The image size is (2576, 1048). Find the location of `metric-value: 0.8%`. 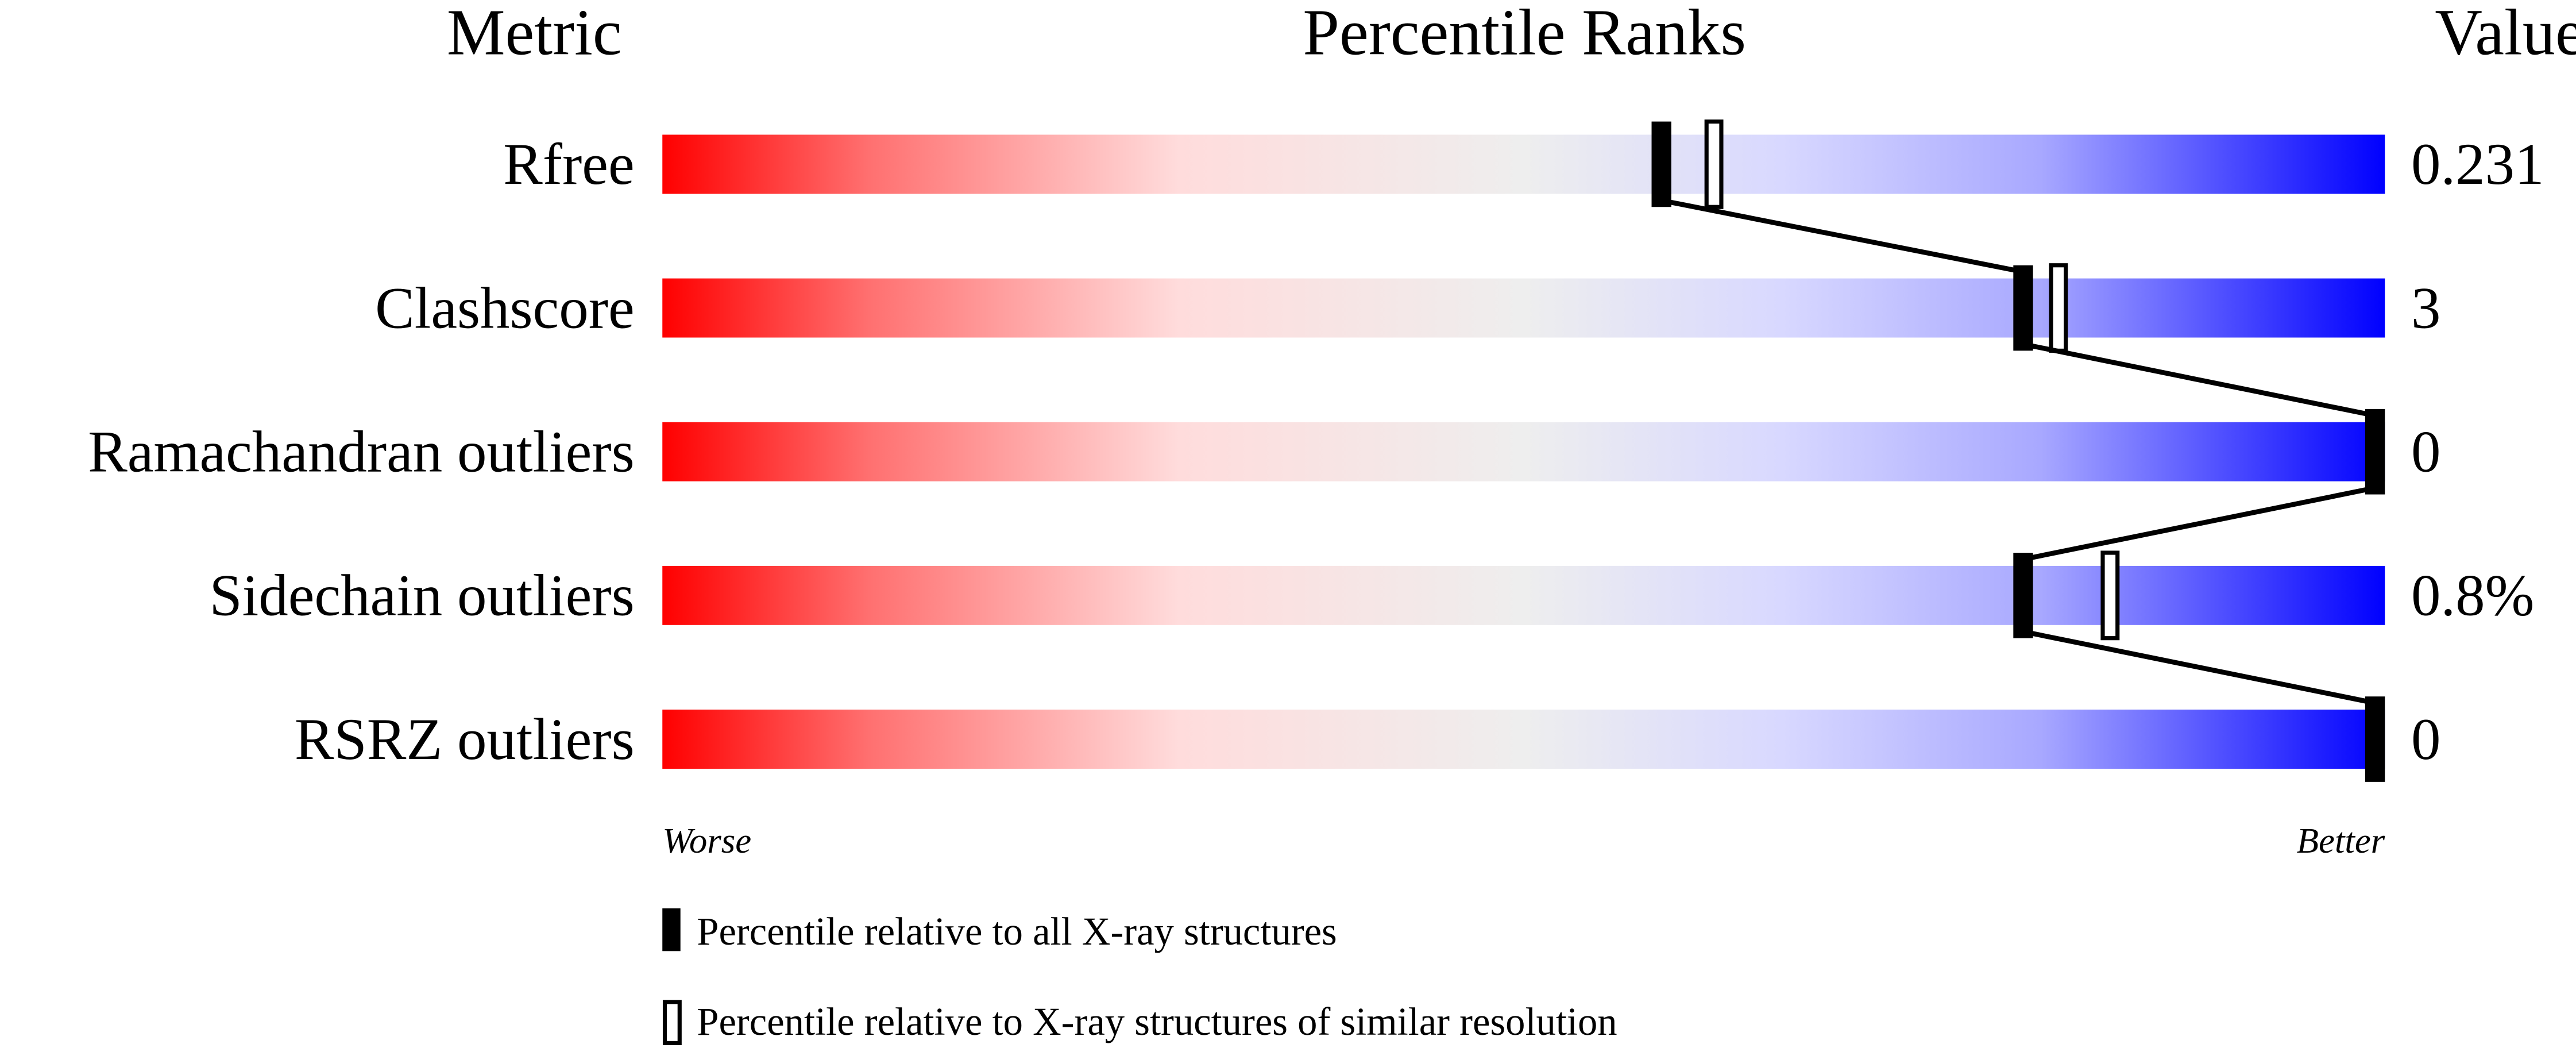

metric-value: 0.8% is located at coordinates (2472, 596).